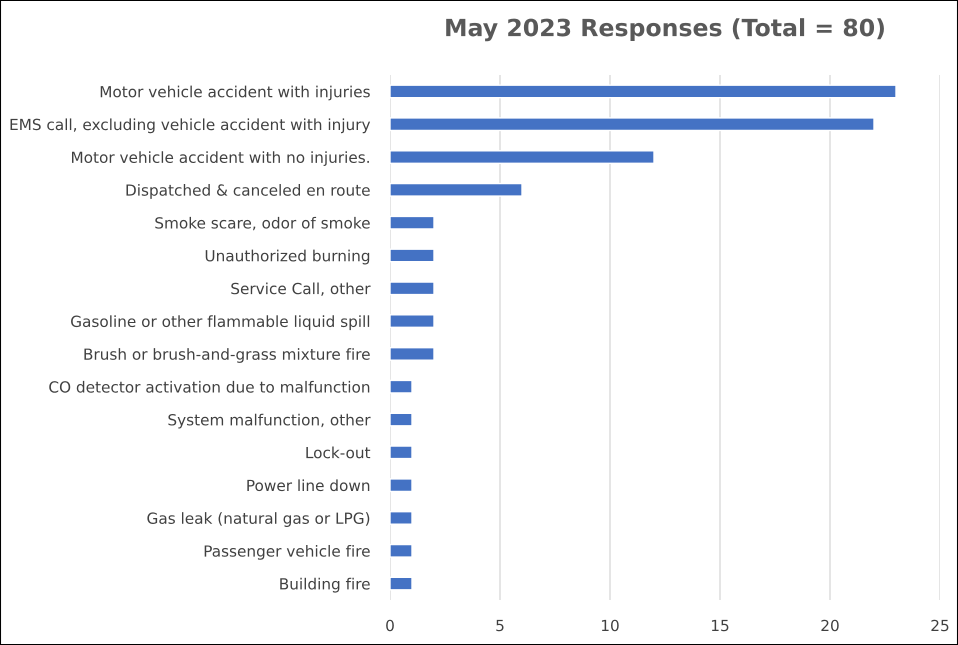 This screenshot has width=958, height=645. I want to click on y-tick-label: Brush or brush-and-grass mixture fire, so click(227, 355).